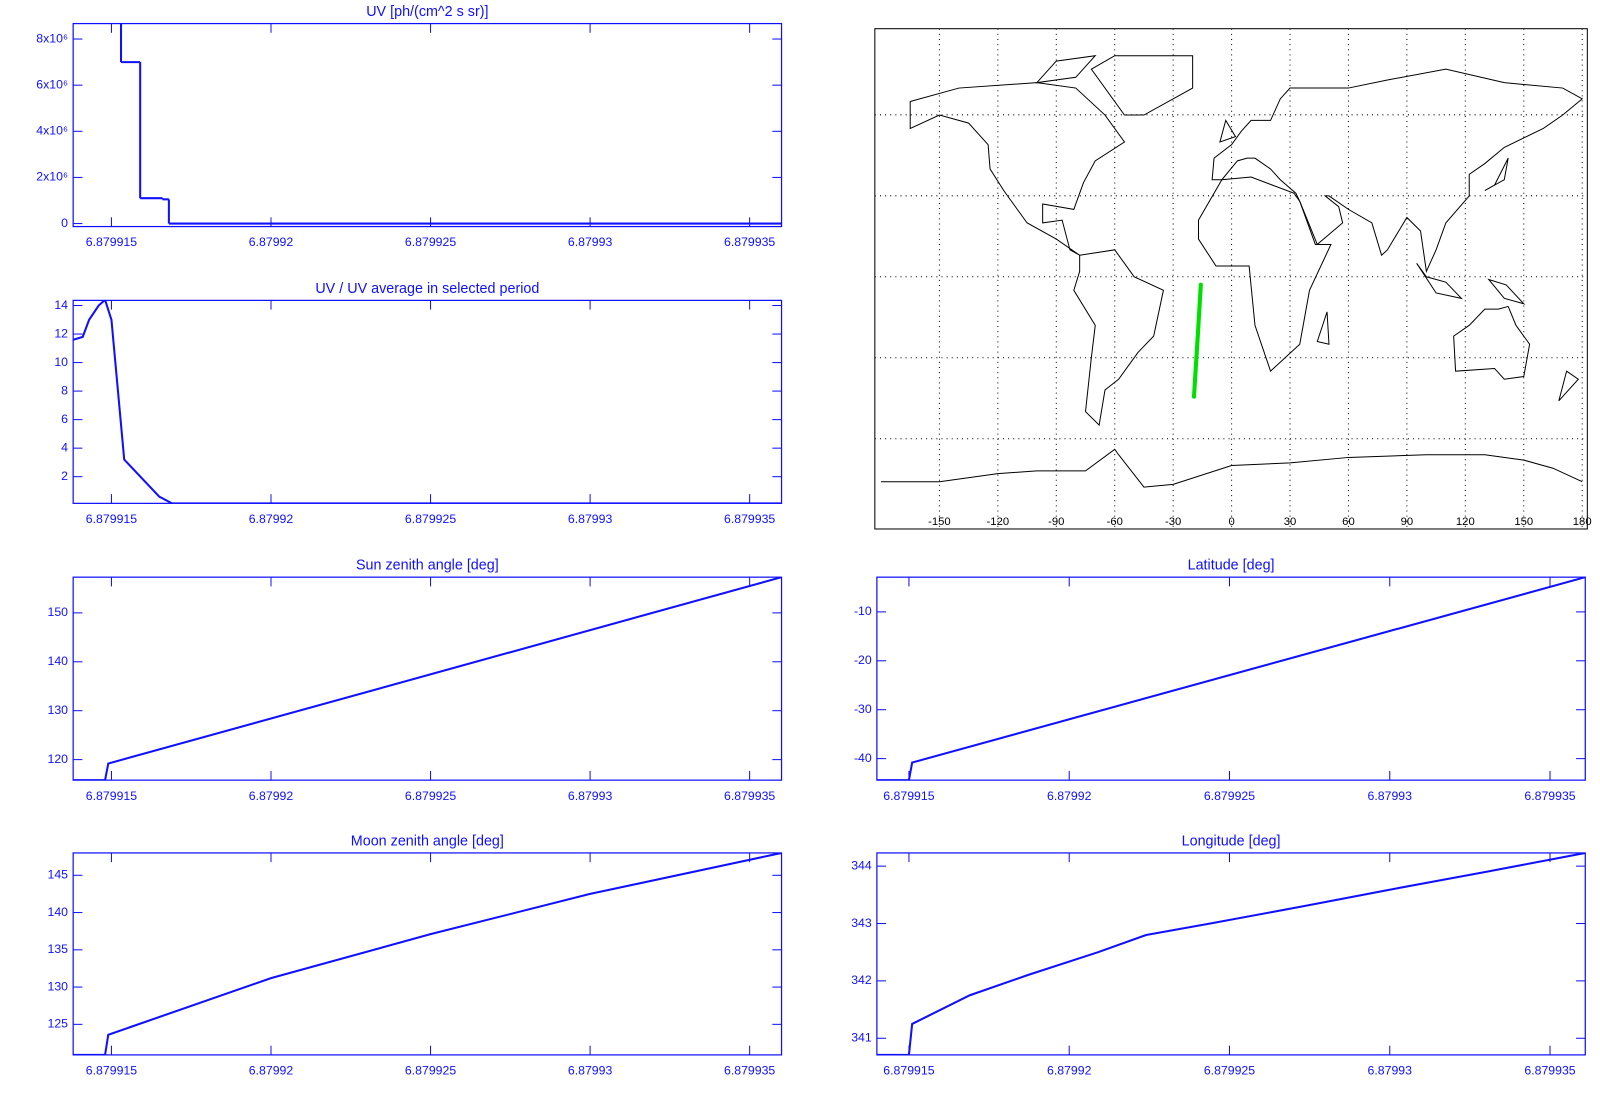 The height and width of the screenshot is (1100, 1600). What do you see at coordinates (863, 660) in the screenshot?
I see `y-tick-label: -20` at bounding box center [863, 660].